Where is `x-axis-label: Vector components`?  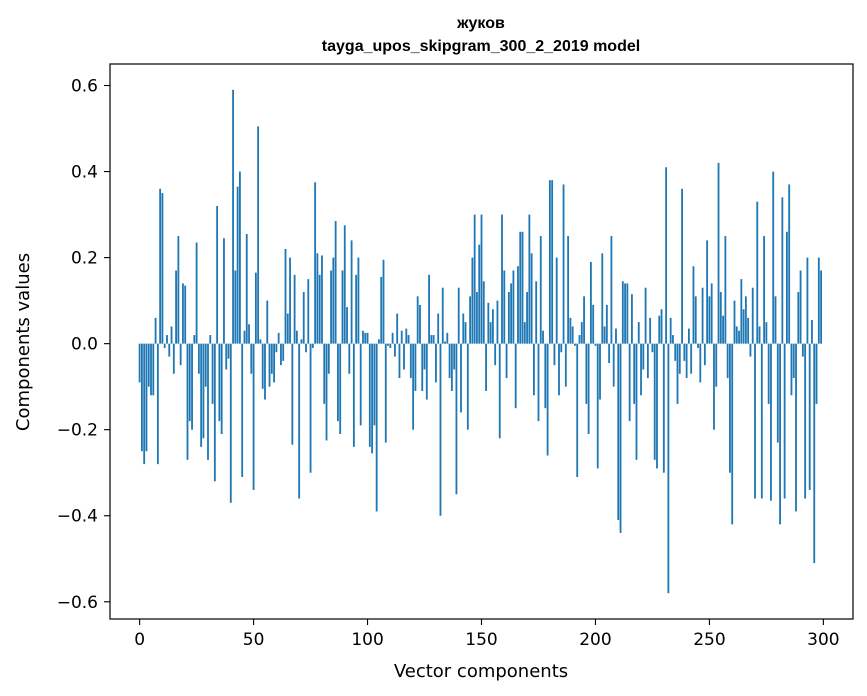
x-axis-label: Vector components is located at coordinates (481, 671).